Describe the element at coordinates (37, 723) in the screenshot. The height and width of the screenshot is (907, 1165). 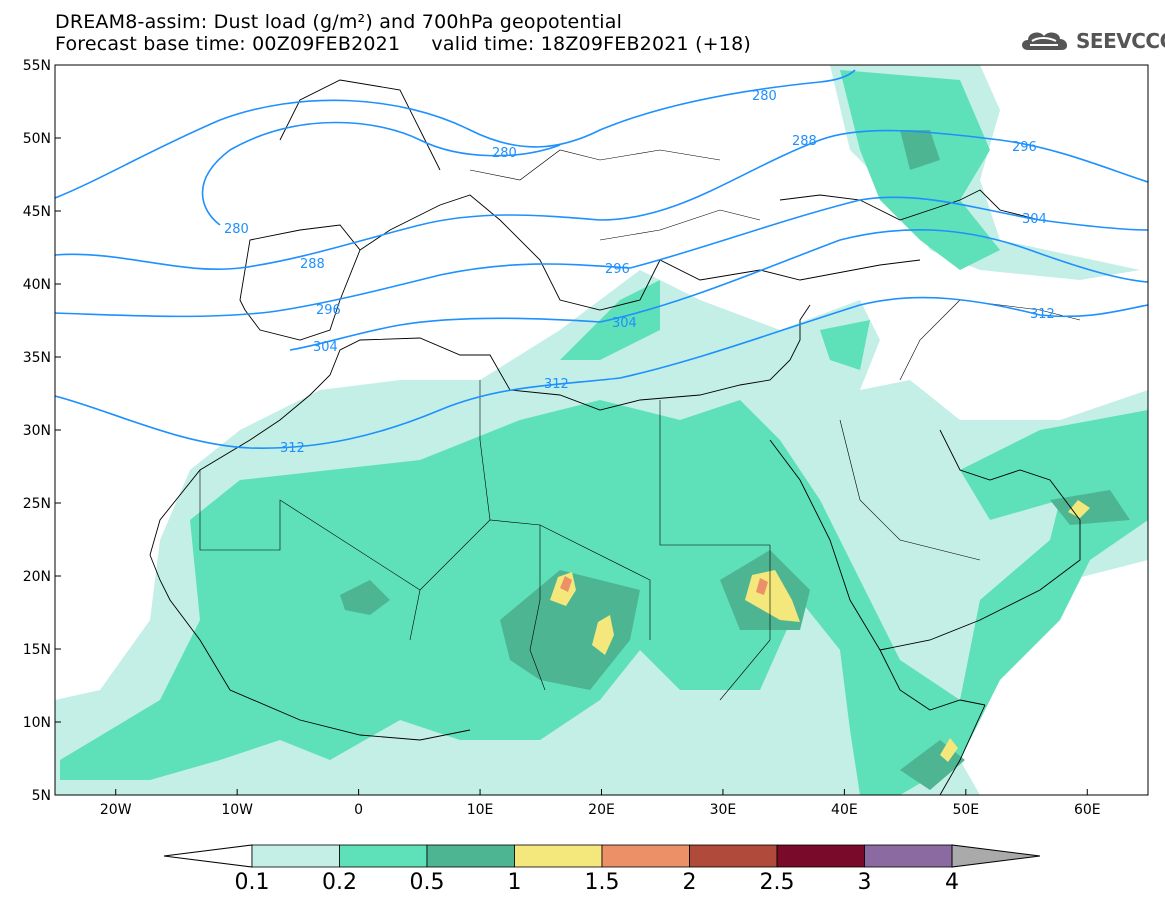
I see `lat-tick-label: 10N` at that location.